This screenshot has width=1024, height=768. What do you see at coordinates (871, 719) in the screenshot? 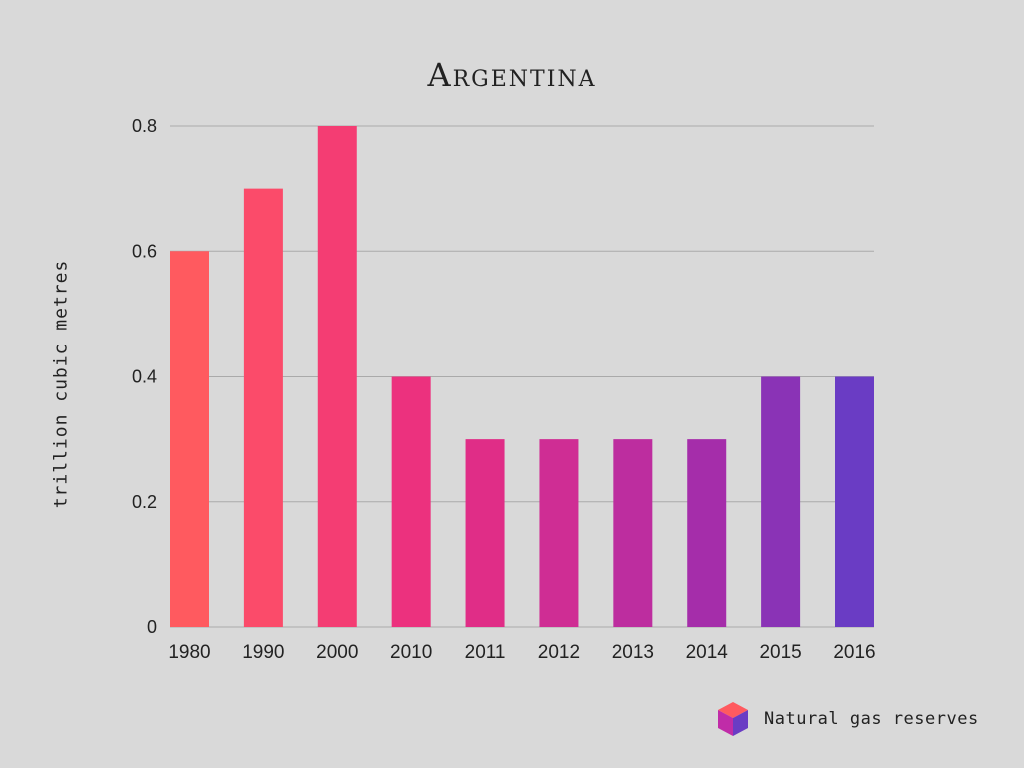
I see `legend-label: Natural gas reserves` at bounding box center [871, 719].